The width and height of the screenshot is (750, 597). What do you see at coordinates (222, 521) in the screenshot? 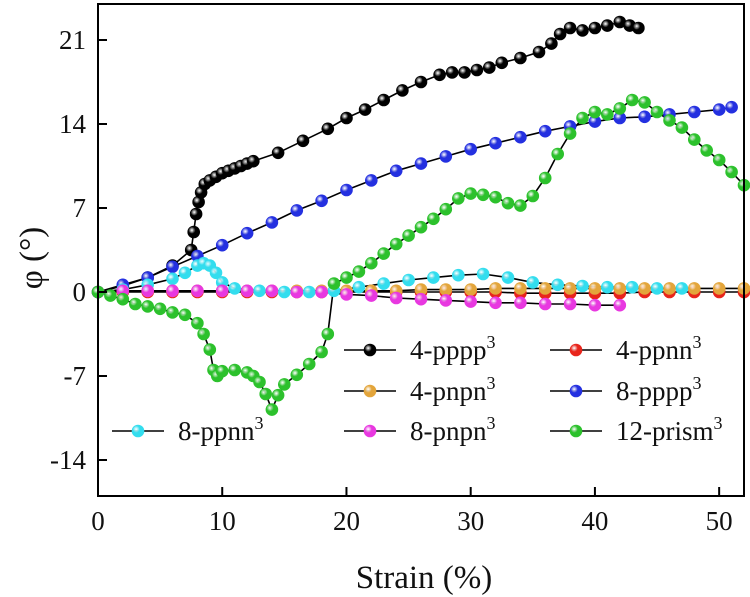
I see `x-tick-label: 10` at bounding box center [222, 521].